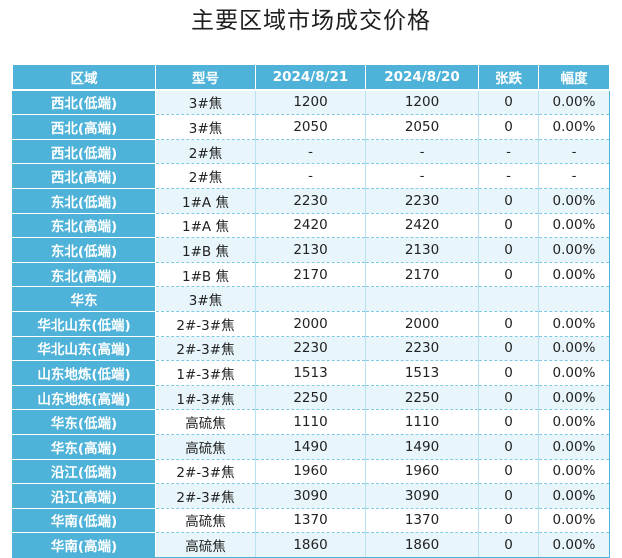 This screenshot has height=558, width=622. I want to click on region-cell: 山东地炼(高端), so click(84, 397).